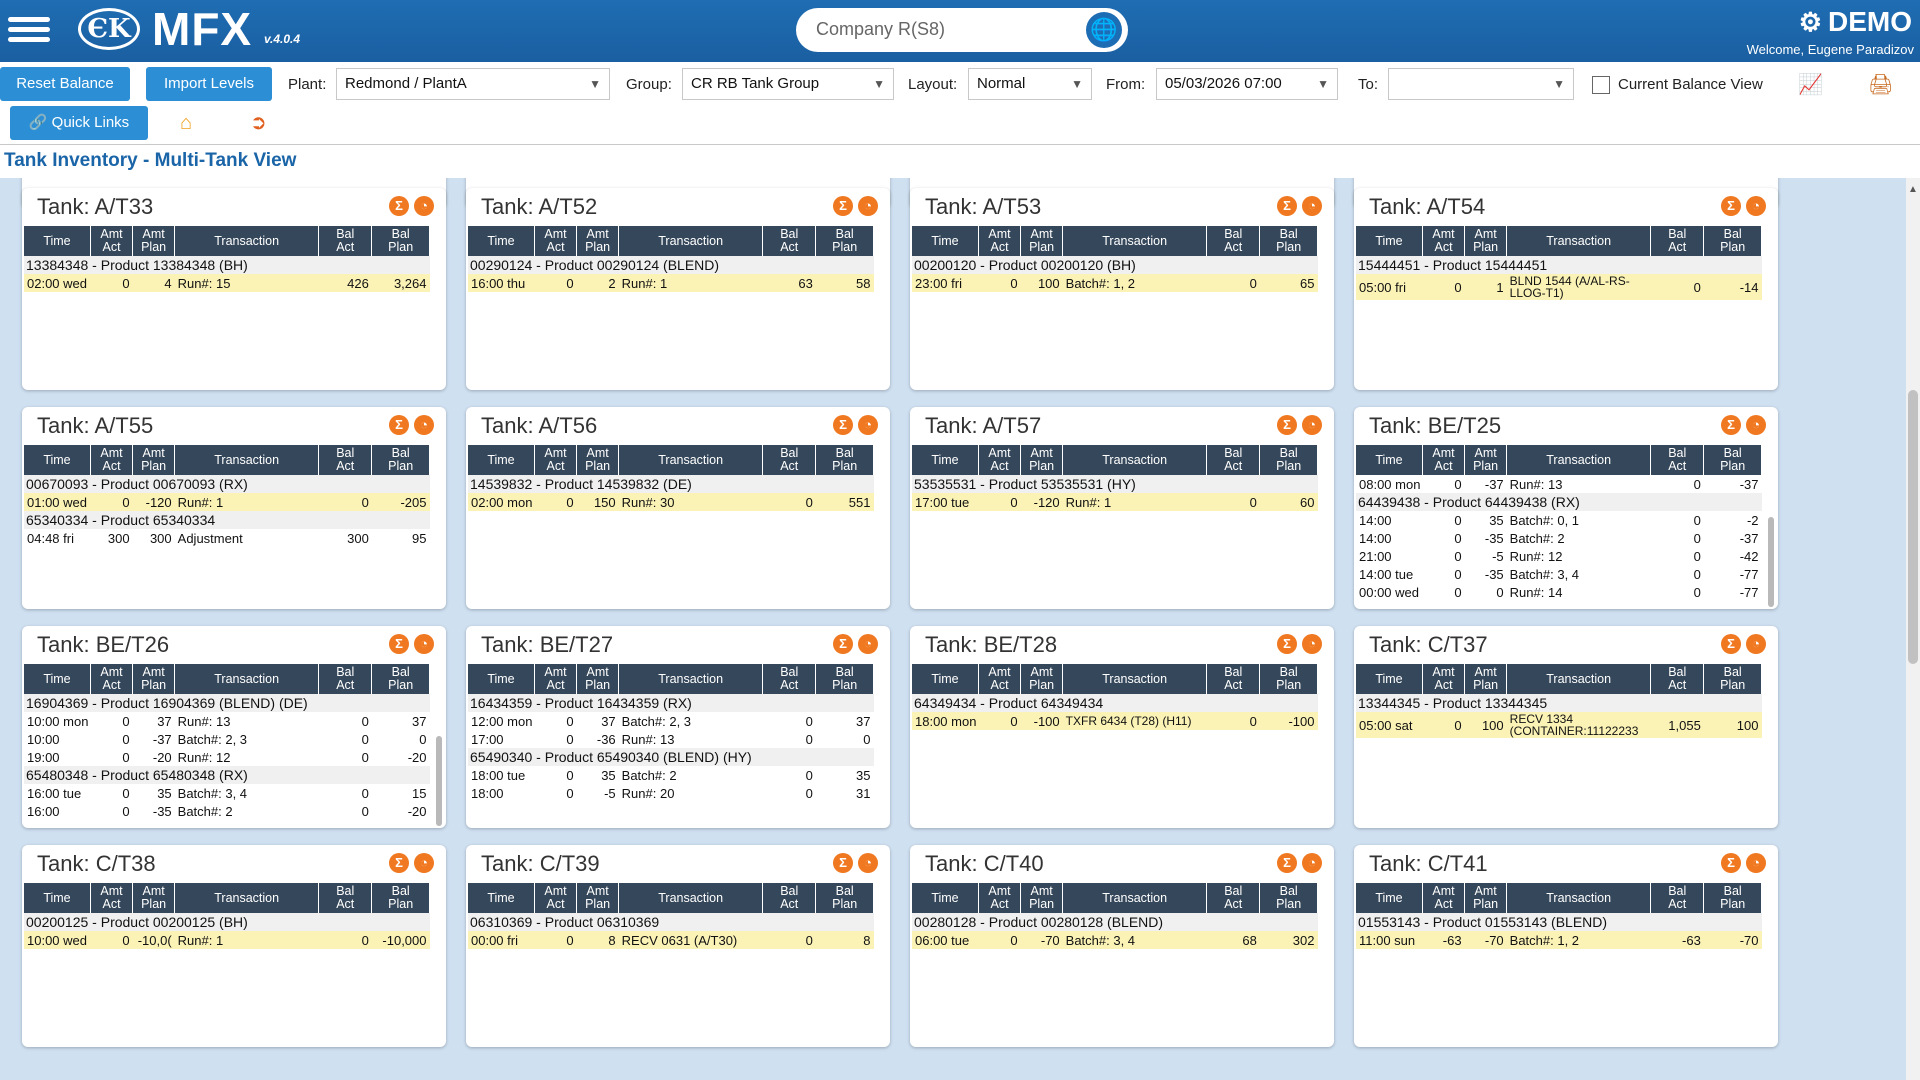  I want to click on scroll-thumb, so click(1913, 527).